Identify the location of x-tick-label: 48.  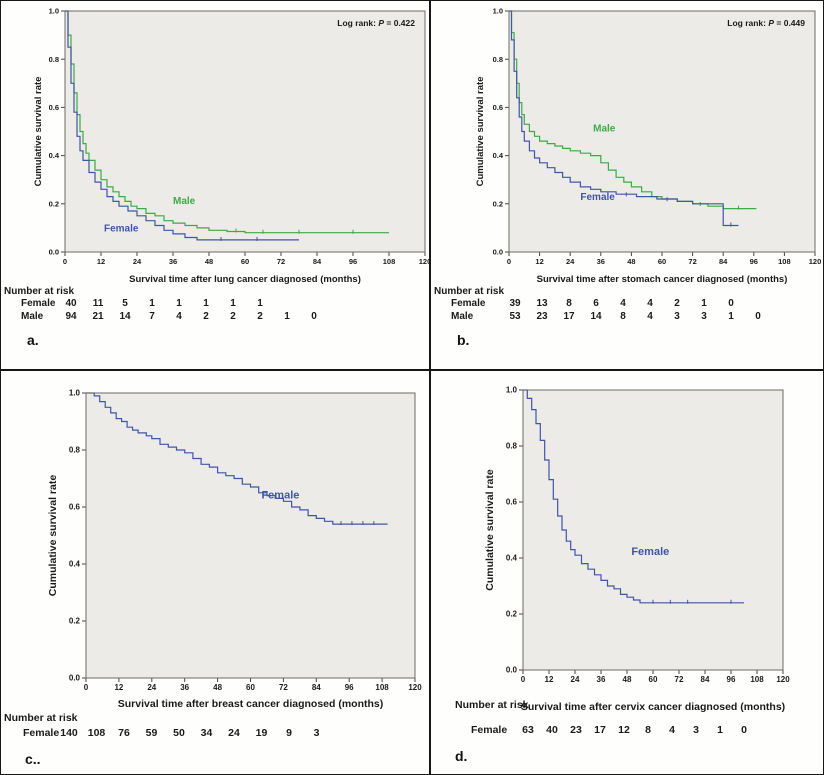
(217, 687).